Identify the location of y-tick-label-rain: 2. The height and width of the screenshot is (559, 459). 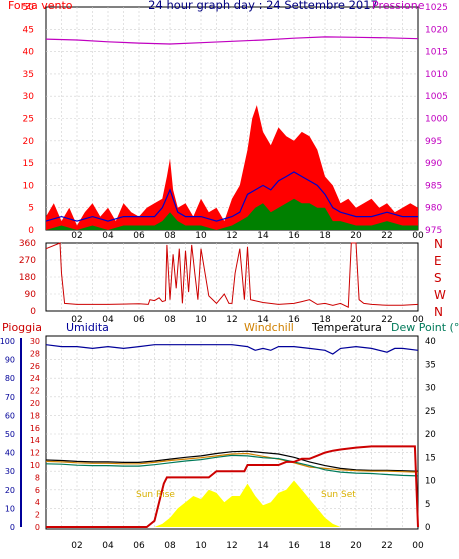
(37, 515).